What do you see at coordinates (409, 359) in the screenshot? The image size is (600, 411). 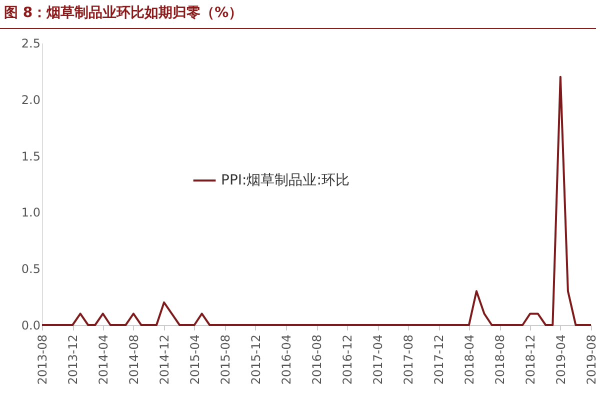 I see `x-tick-label: 2017-08` at bounding box center [409, 359].